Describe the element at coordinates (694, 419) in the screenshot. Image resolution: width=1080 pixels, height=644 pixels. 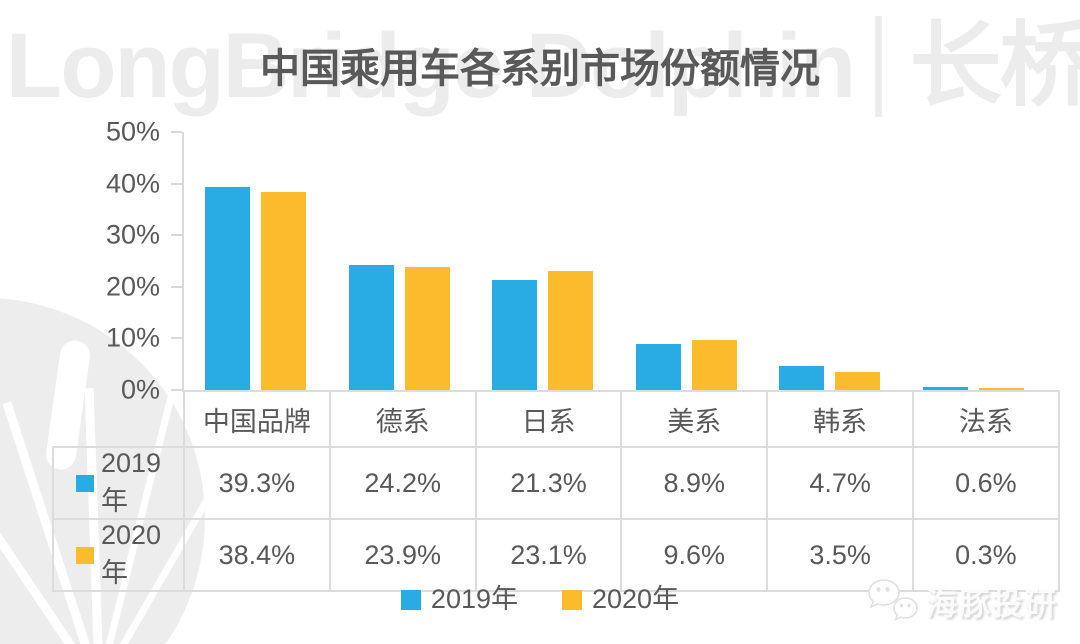
I see `table-header-美系: 美系` at that location.